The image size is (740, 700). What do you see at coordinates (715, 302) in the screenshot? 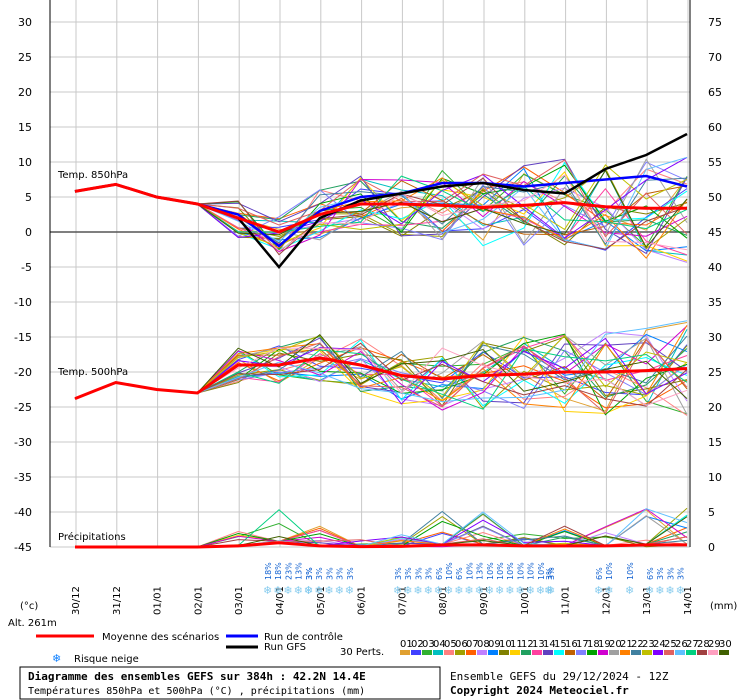
I see `y2-tick-label: 35` at bounding box center [715, 302].